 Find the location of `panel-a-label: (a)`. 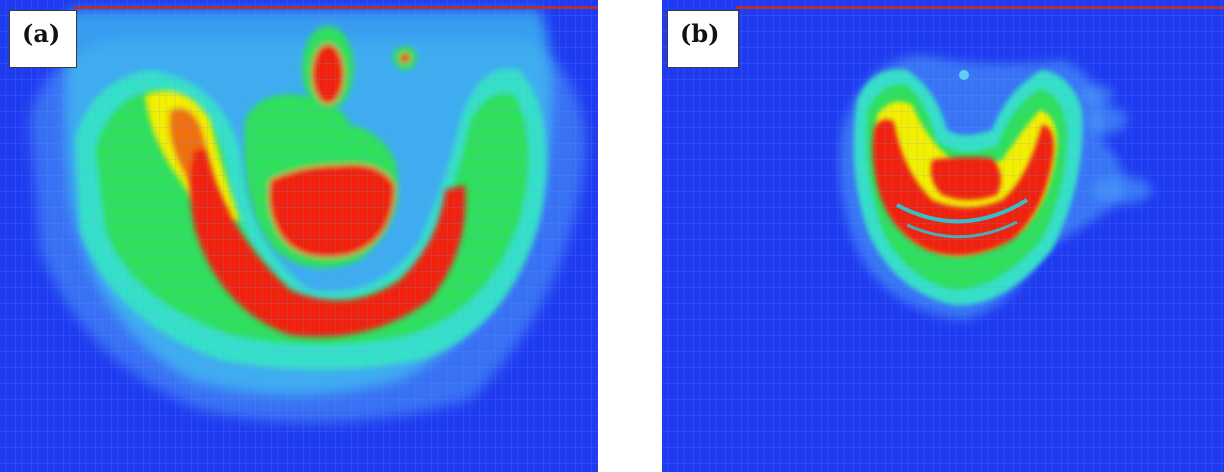

panel-a-label: (a) is located at coordinates (43, 39).